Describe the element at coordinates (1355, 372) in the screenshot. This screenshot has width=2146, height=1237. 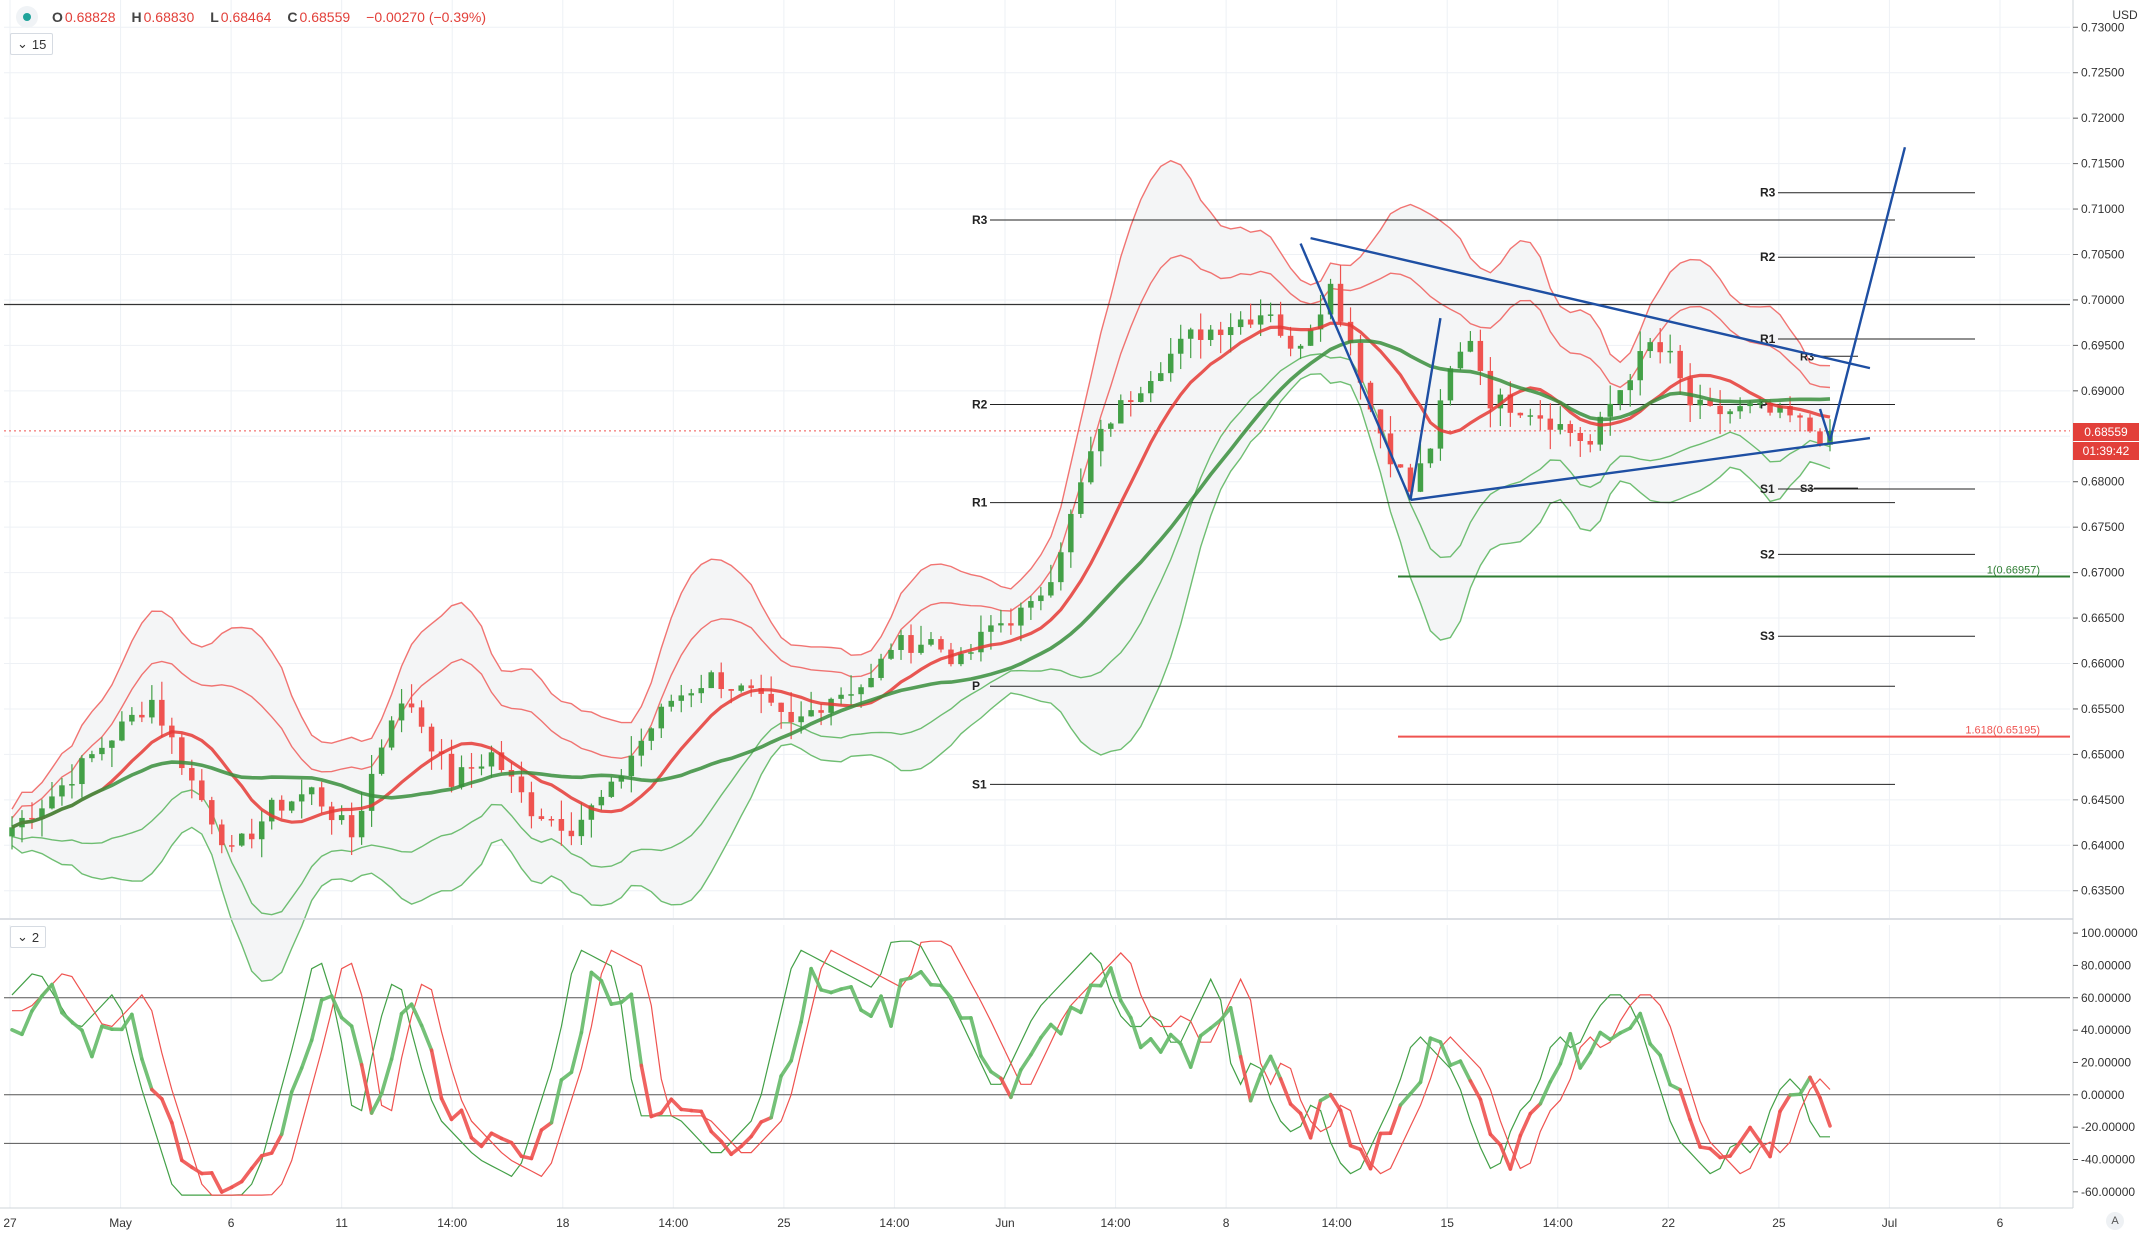
I see `trendline-drop` at that location.